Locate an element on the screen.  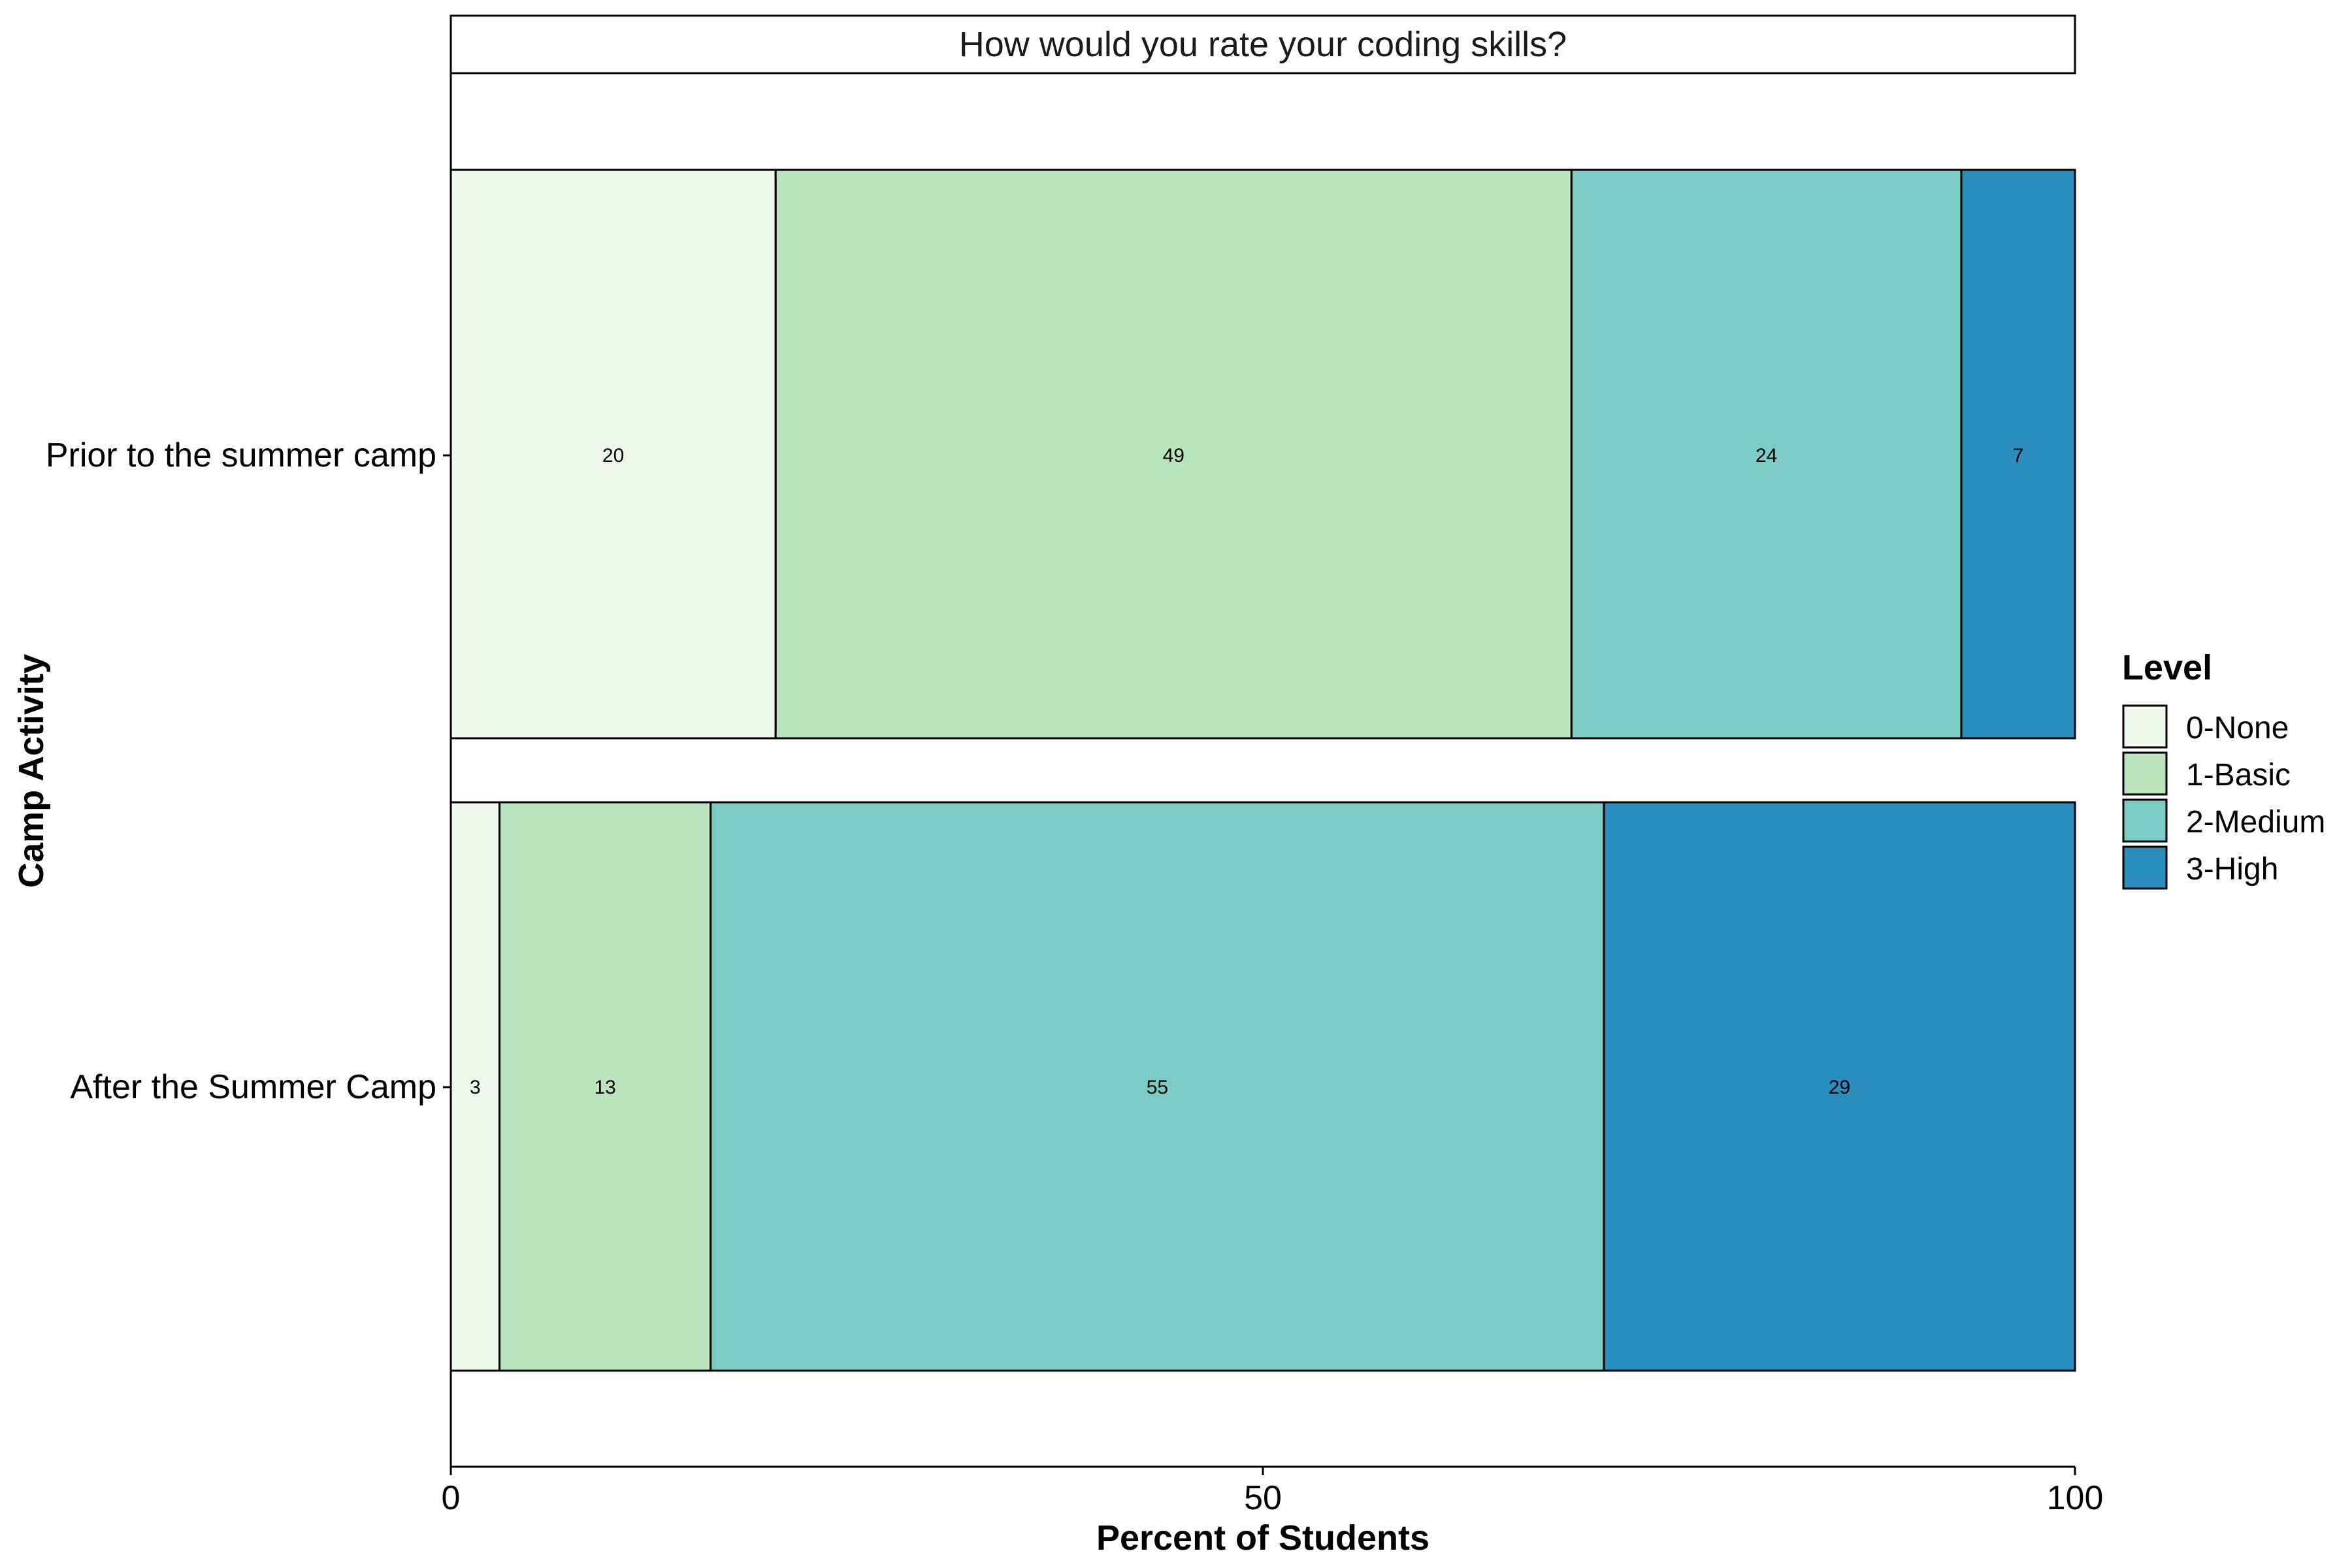
facet-strip is located at coordinates (1262, 44).